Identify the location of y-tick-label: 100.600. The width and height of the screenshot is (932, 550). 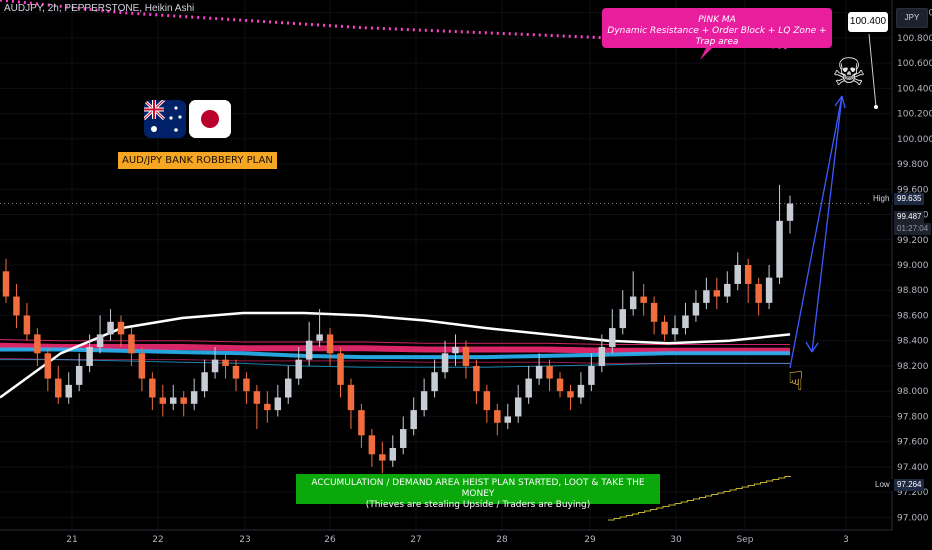
(914, 64).